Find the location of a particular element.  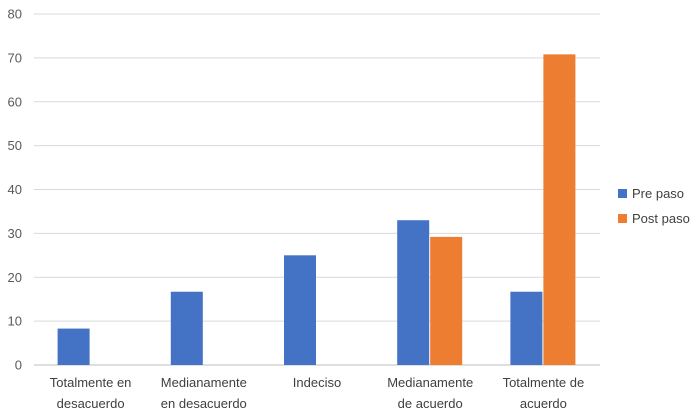

y-tick-label: 40 is located at coordinates (15, 189).